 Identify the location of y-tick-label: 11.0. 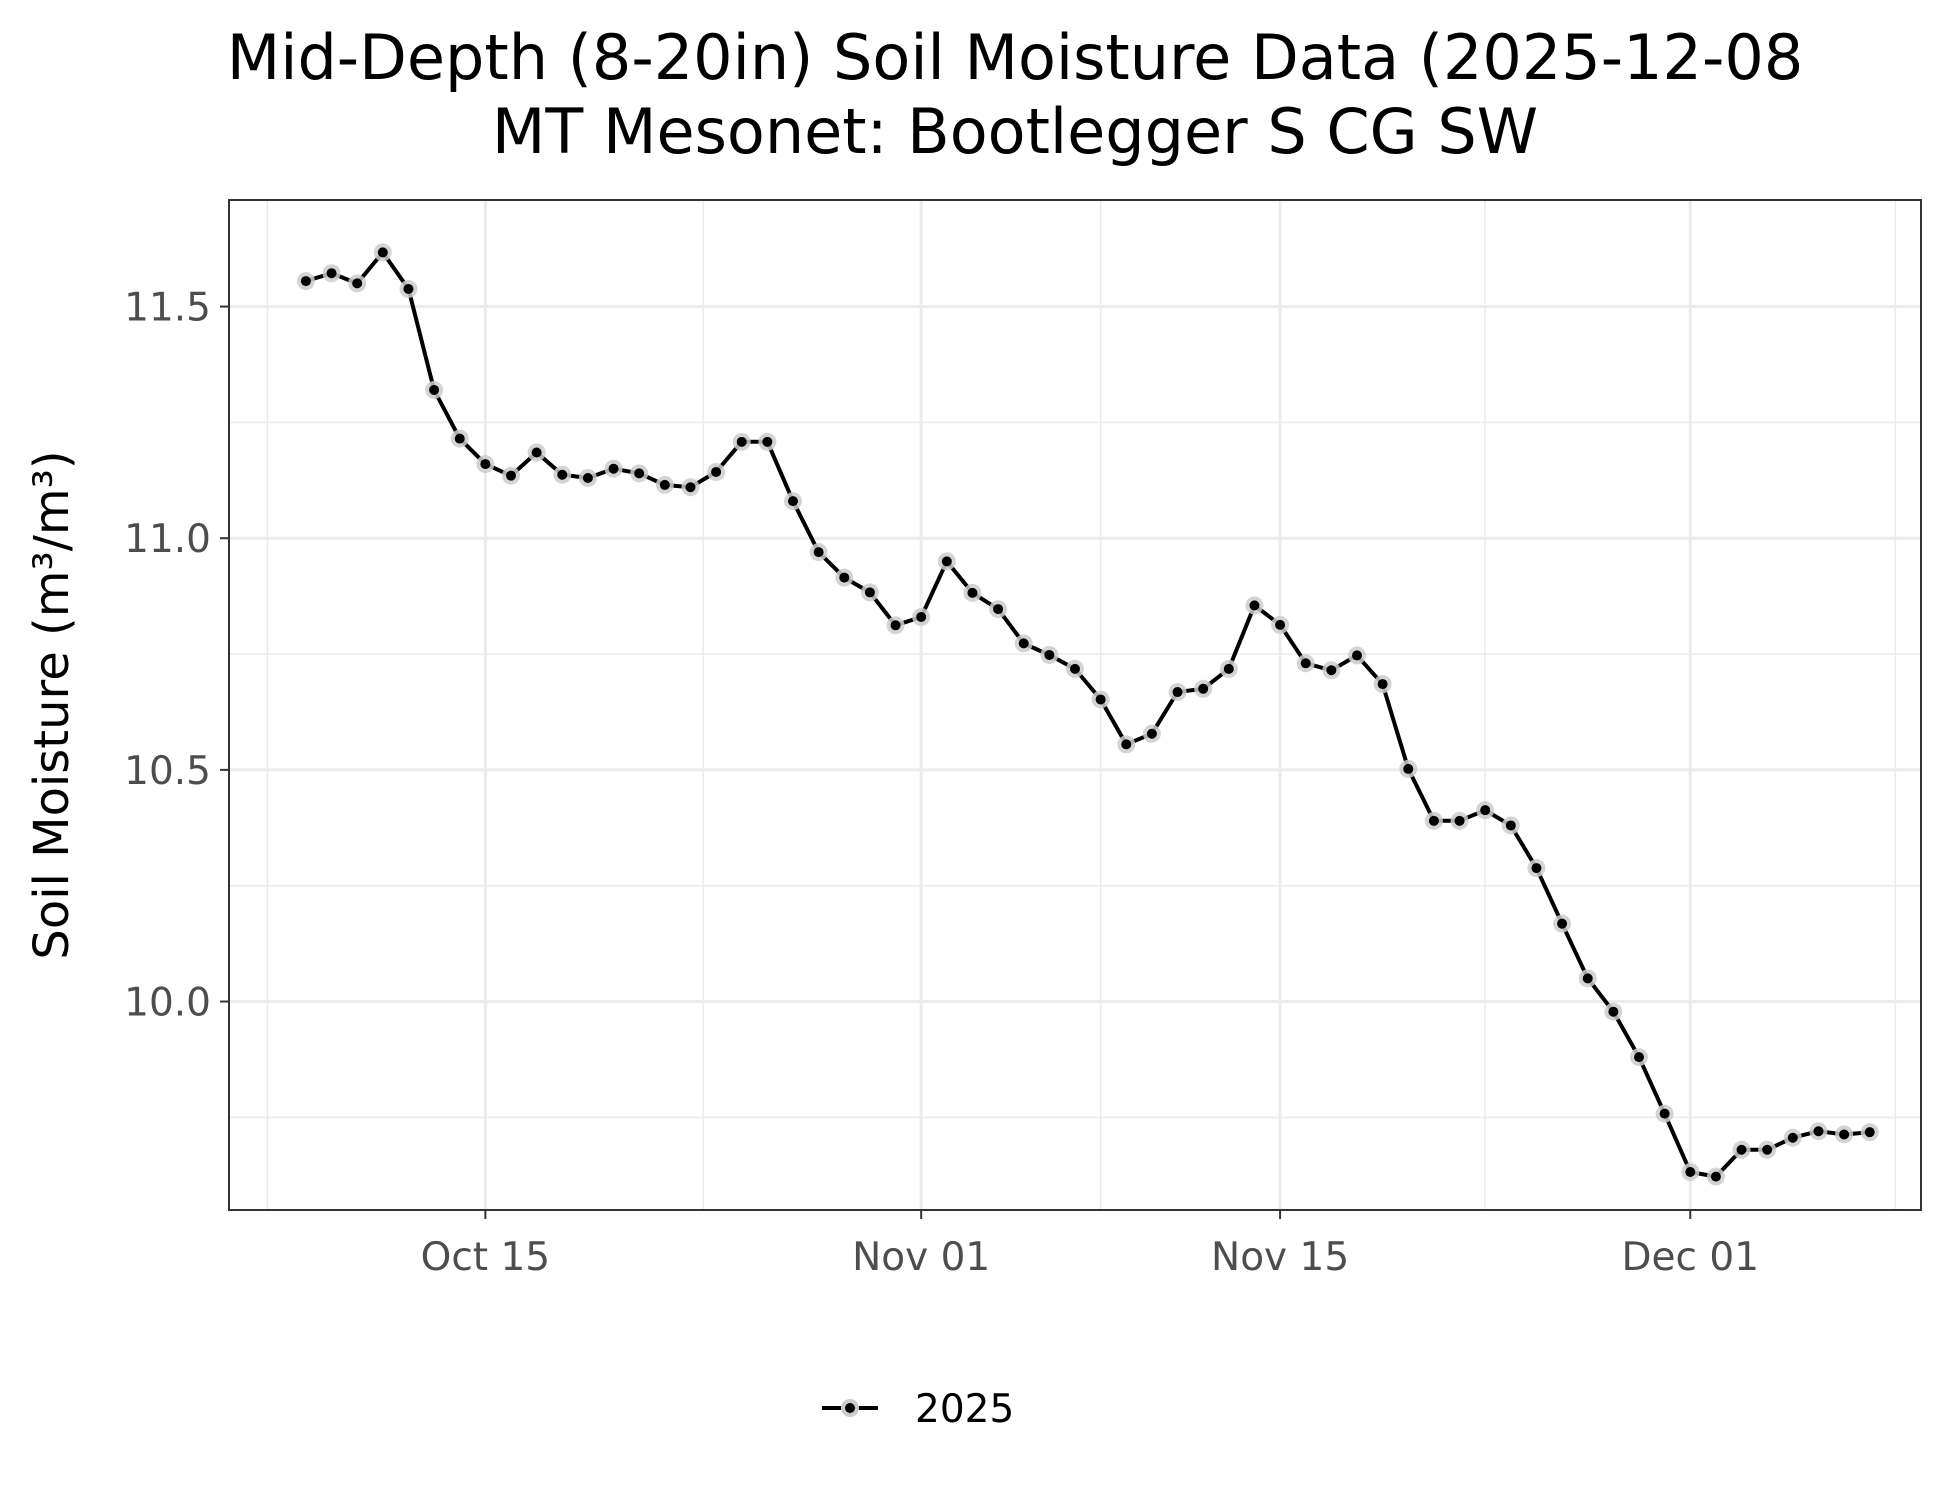
(167, 539).